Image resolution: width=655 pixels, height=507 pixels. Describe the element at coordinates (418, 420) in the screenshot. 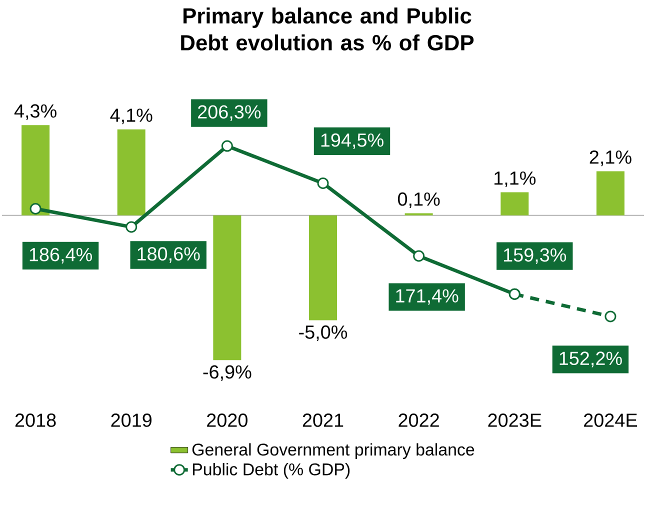

I see `x-tick-label: 2022` at that location.